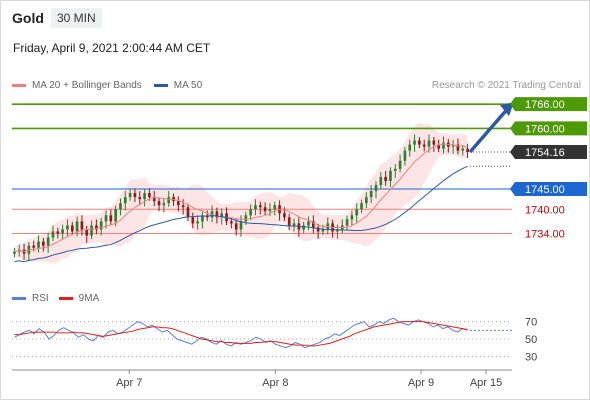 The image size is (590, 400). What do you see at coordinates (545, 210) in the screenshot?
I see `level-label-1740.00: 1740.00` at bounding box center [545, 210].